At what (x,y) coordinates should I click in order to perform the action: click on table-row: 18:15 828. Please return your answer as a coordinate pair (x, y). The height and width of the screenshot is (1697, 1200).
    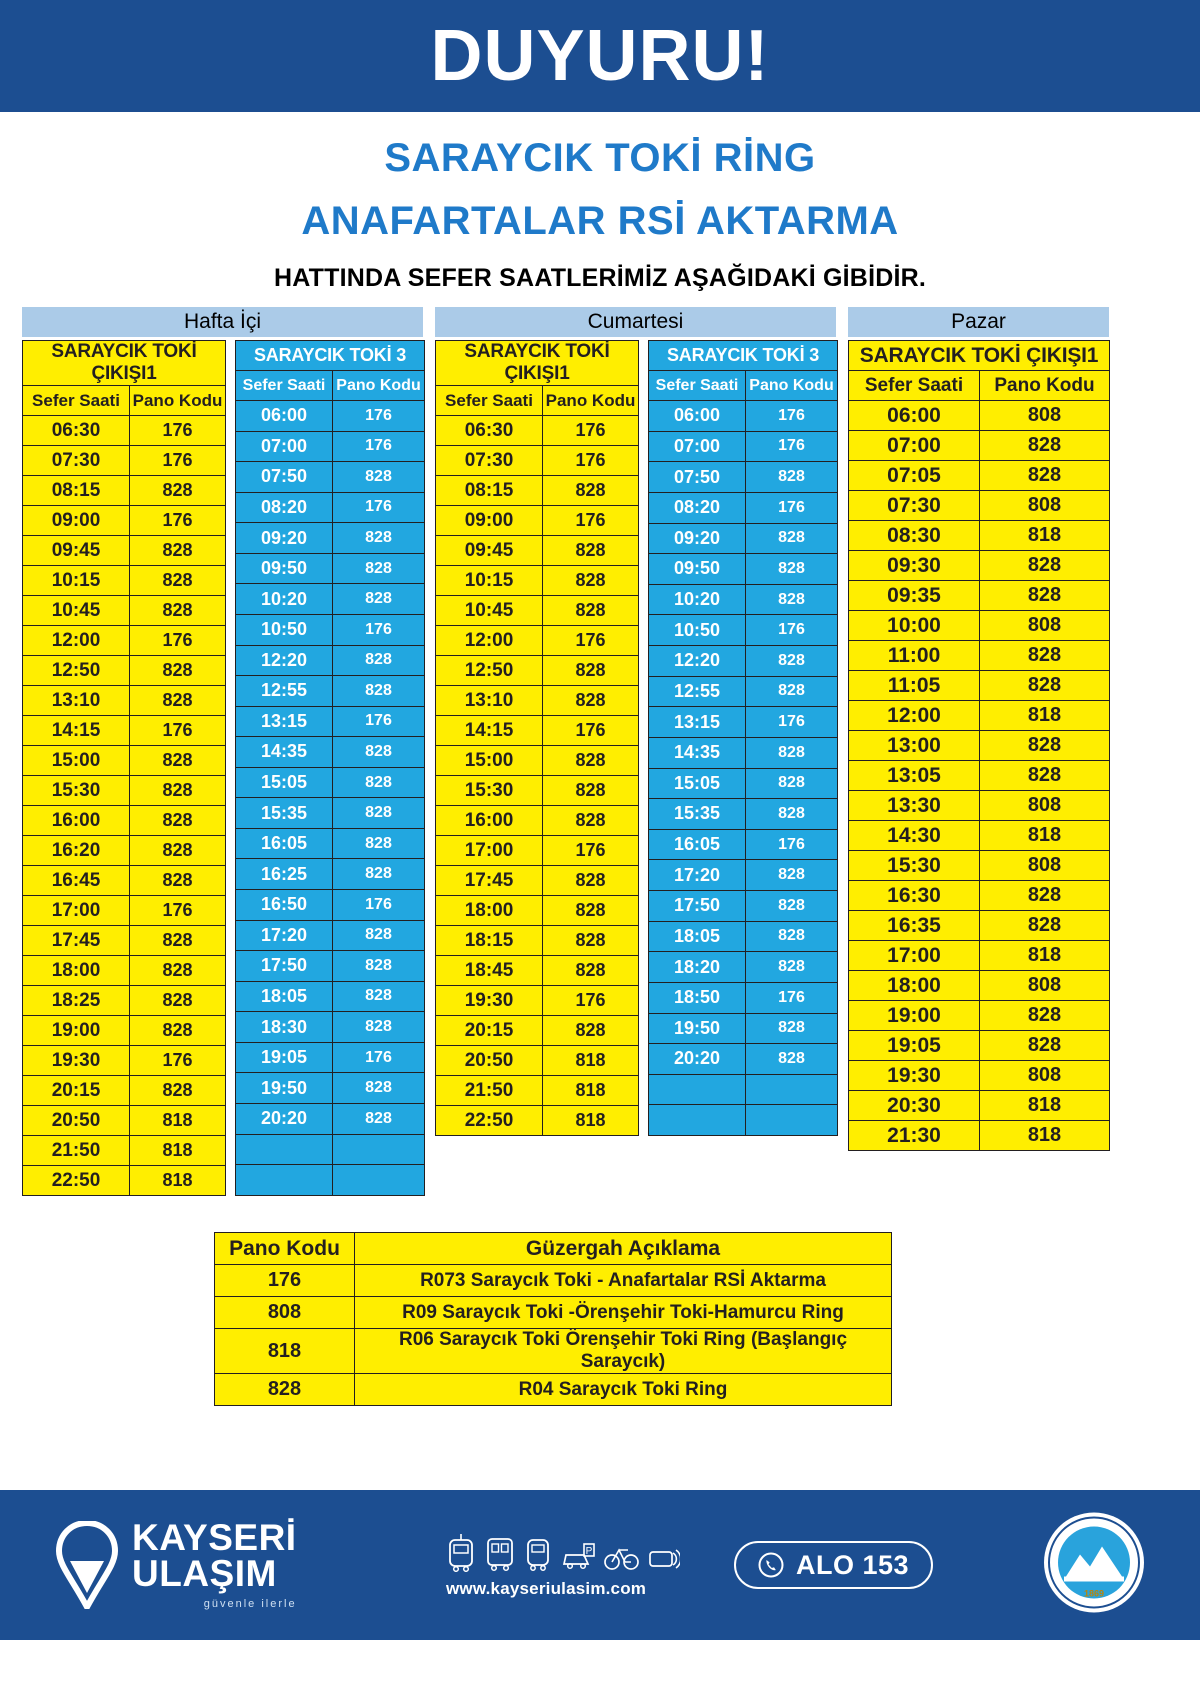
    Looking at the image, I should click on (537, 940).